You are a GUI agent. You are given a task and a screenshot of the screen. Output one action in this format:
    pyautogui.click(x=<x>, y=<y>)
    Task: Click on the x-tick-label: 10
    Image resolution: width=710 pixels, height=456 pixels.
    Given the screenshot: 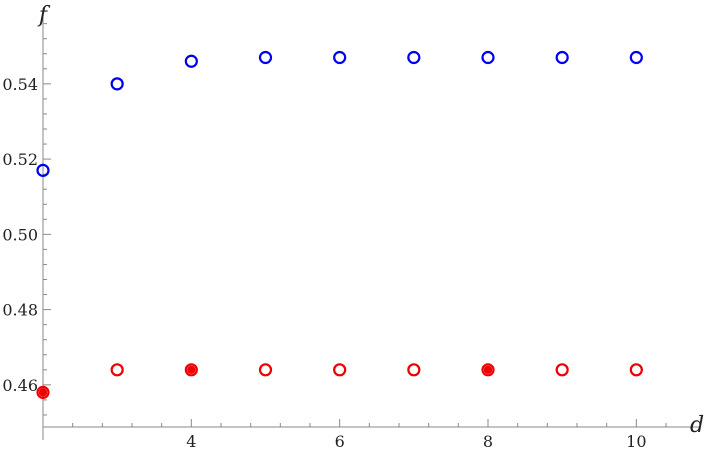 What is the action you would take?
    pyautogui.click(x=636, y=441)
    